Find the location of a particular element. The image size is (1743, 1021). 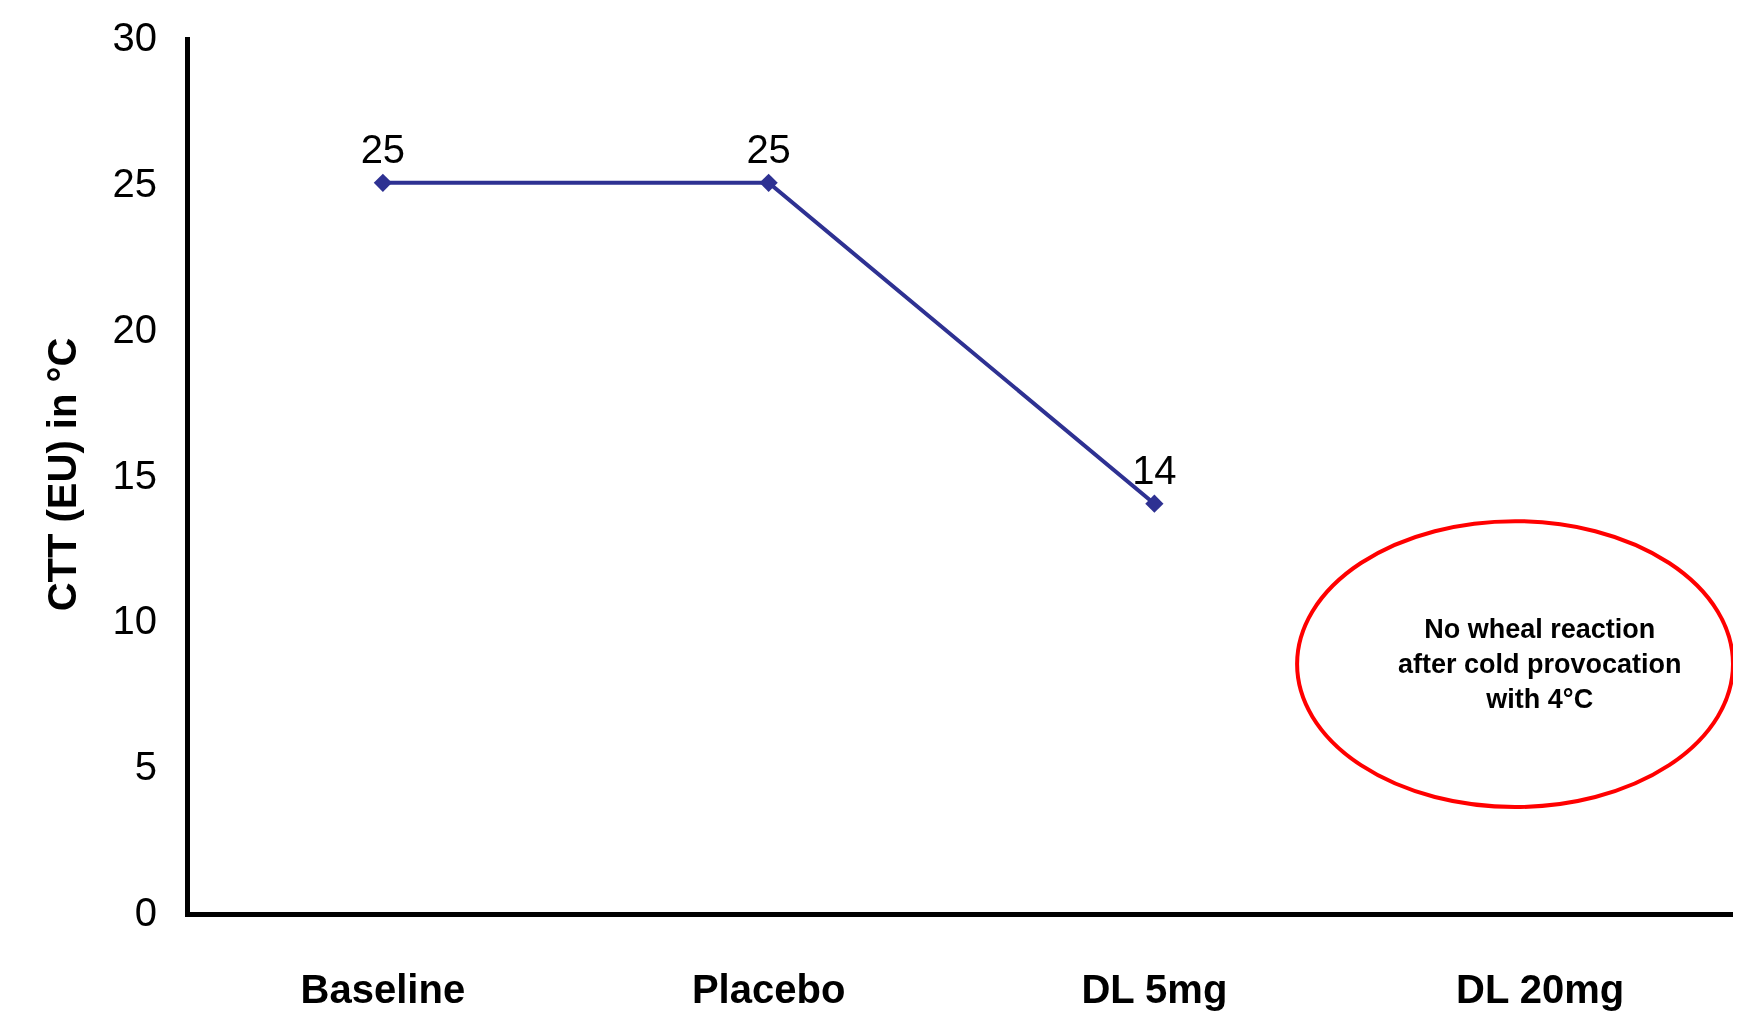

y-tick-label: 5 is located at coordinates (145, 766).